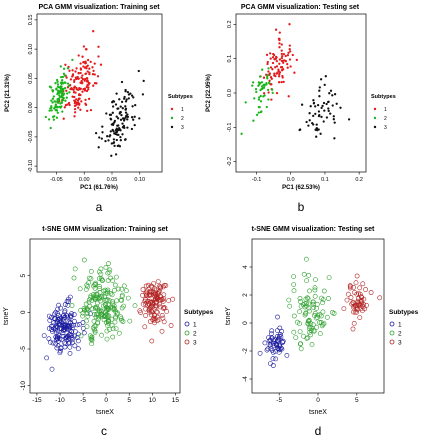  Describe the element at coordinates (105, 229) in the screenshot. I see `panel-c-title: t-SNE GMM visualization: Training set` at that location.